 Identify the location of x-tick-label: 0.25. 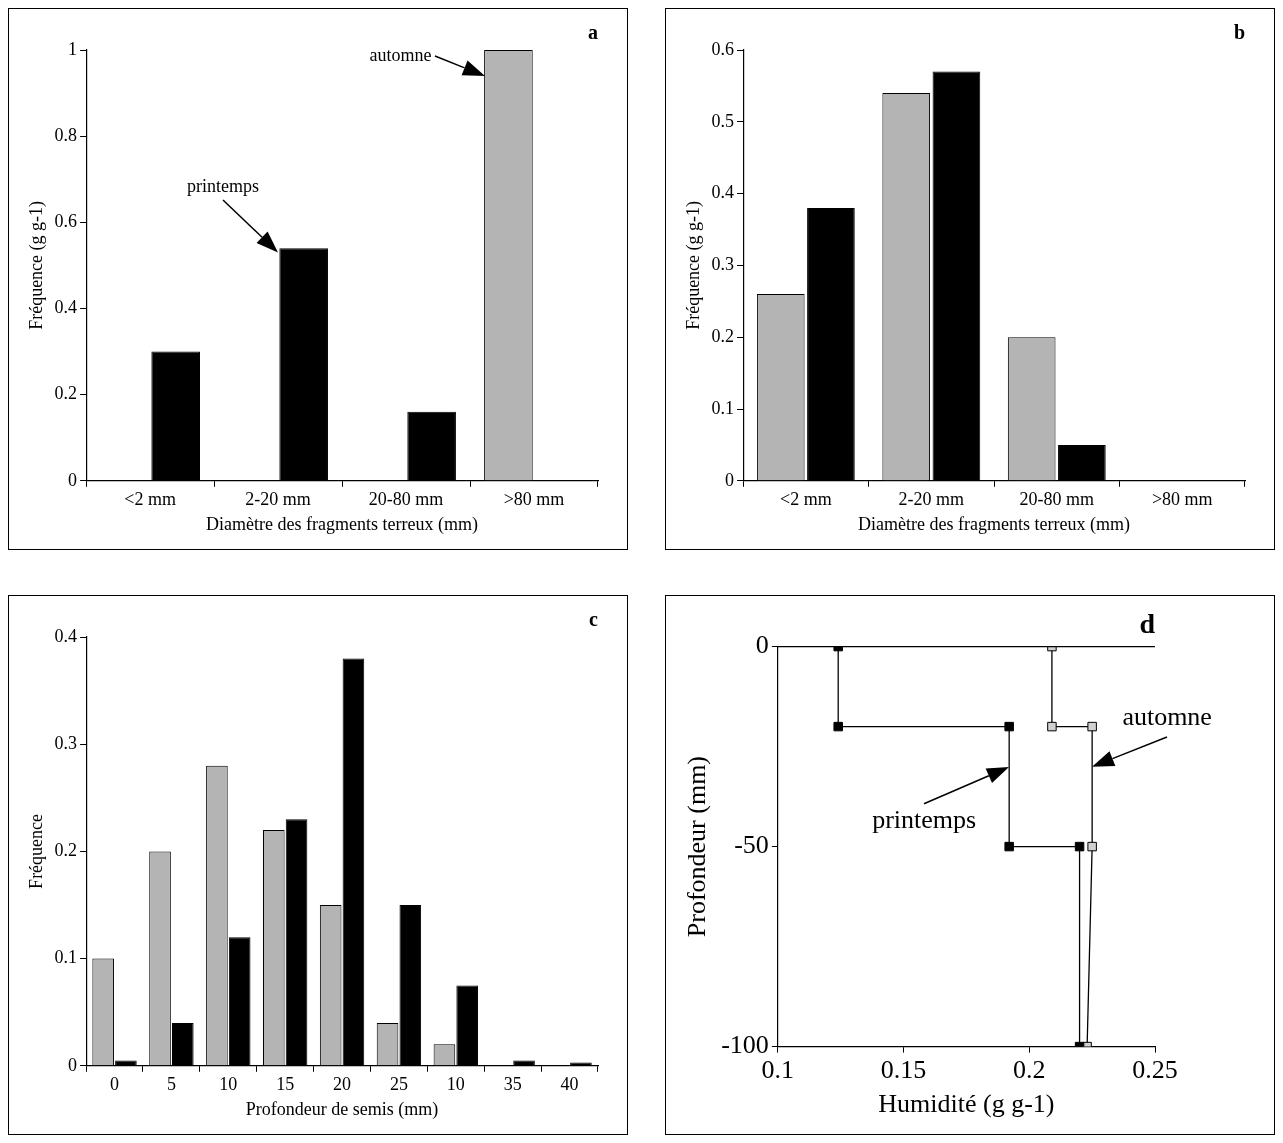
(1155, 1070).